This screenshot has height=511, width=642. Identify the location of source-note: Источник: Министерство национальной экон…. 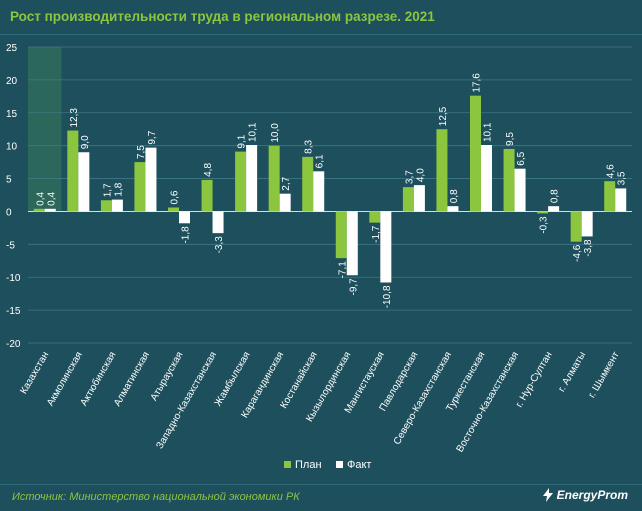
(156, 497).